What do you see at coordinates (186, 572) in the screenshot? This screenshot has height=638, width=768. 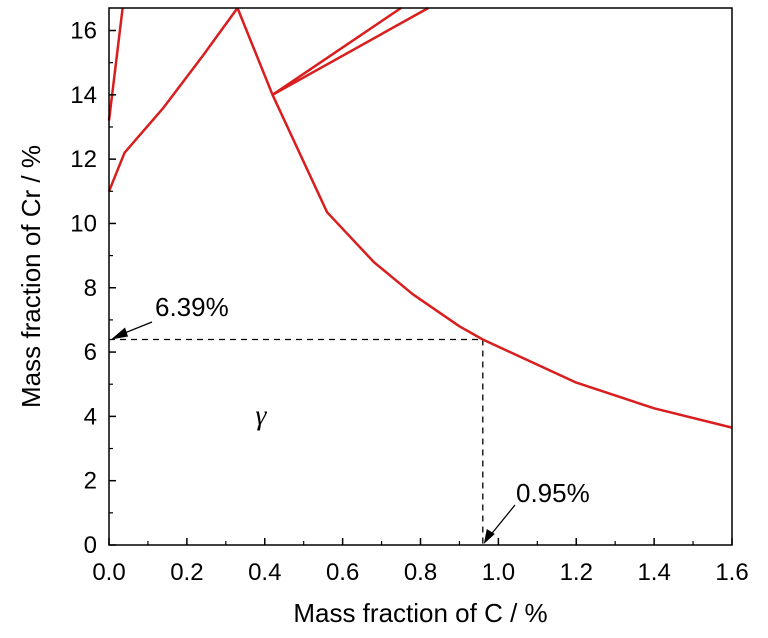 I see `x-tick-label: 0.2` at bounding box center [186, 572].